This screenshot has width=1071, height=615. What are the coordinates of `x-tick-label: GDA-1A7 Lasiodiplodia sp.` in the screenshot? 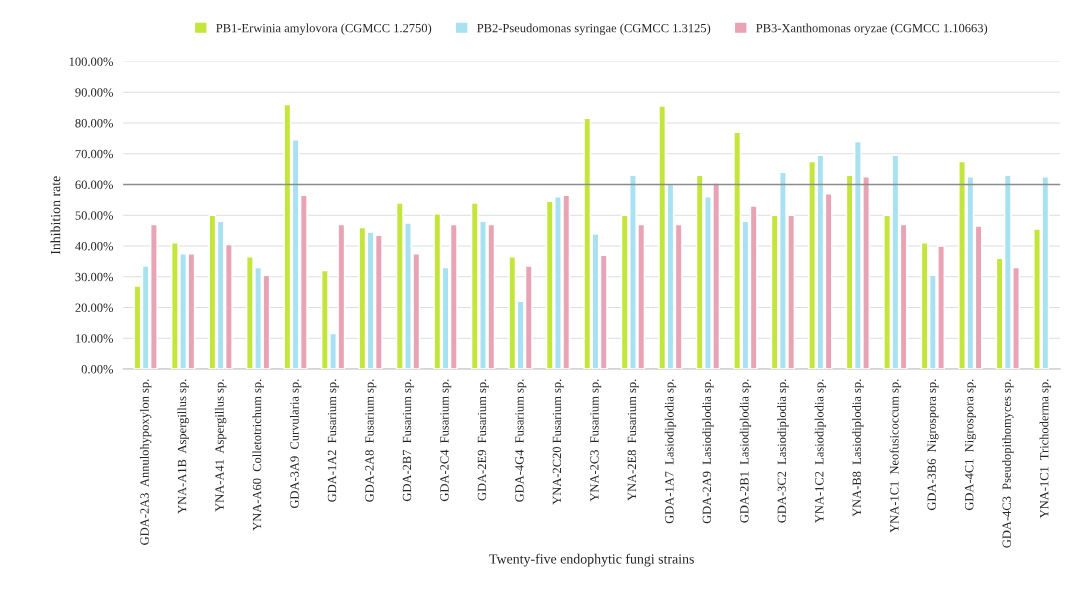 It's located at (670, 451).